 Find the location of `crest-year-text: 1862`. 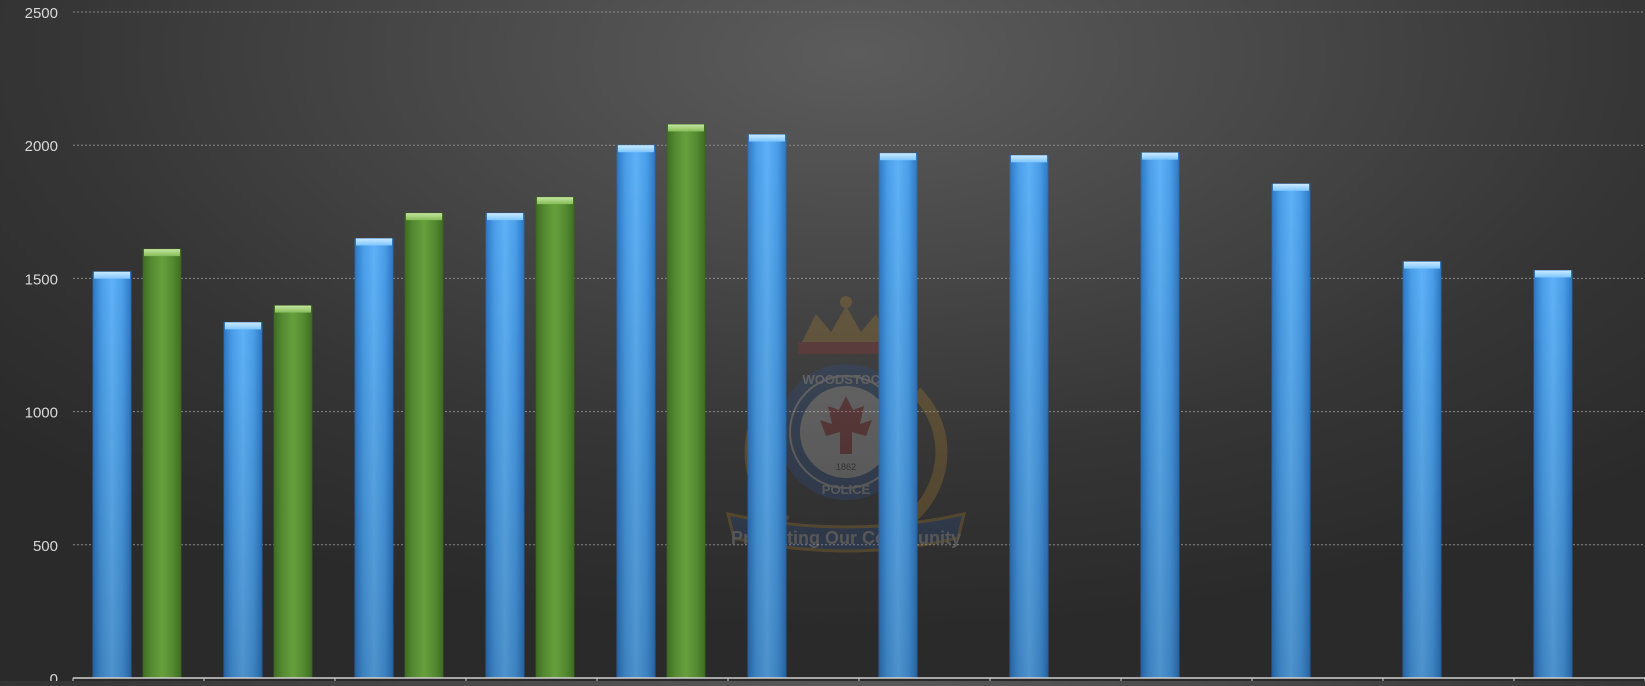

crest-year-text: 1862 is located at coordinates (846, 467).